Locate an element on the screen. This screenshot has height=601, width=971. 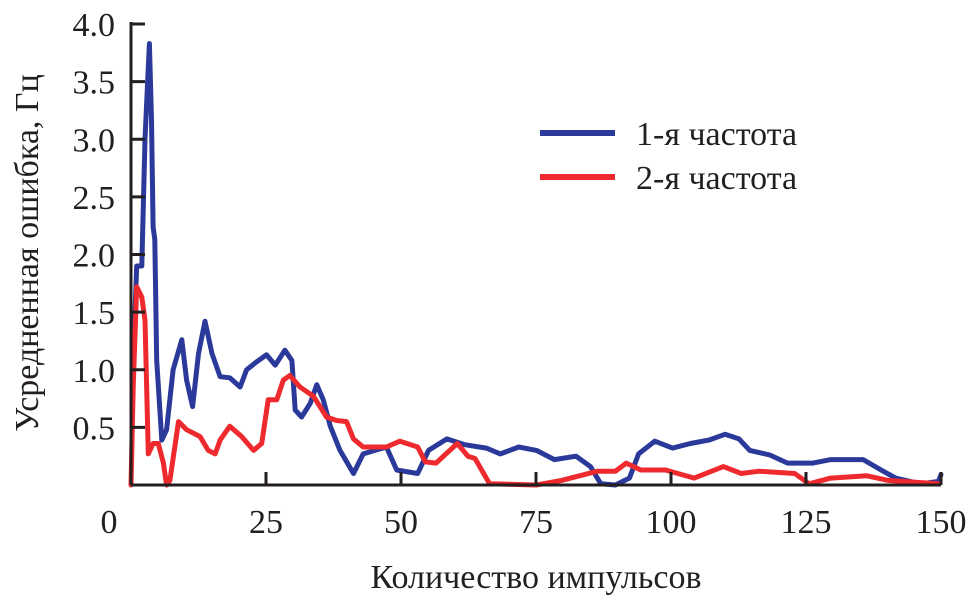
legend: 1-я частота 2-я частота is located at coordinates (668, 156).